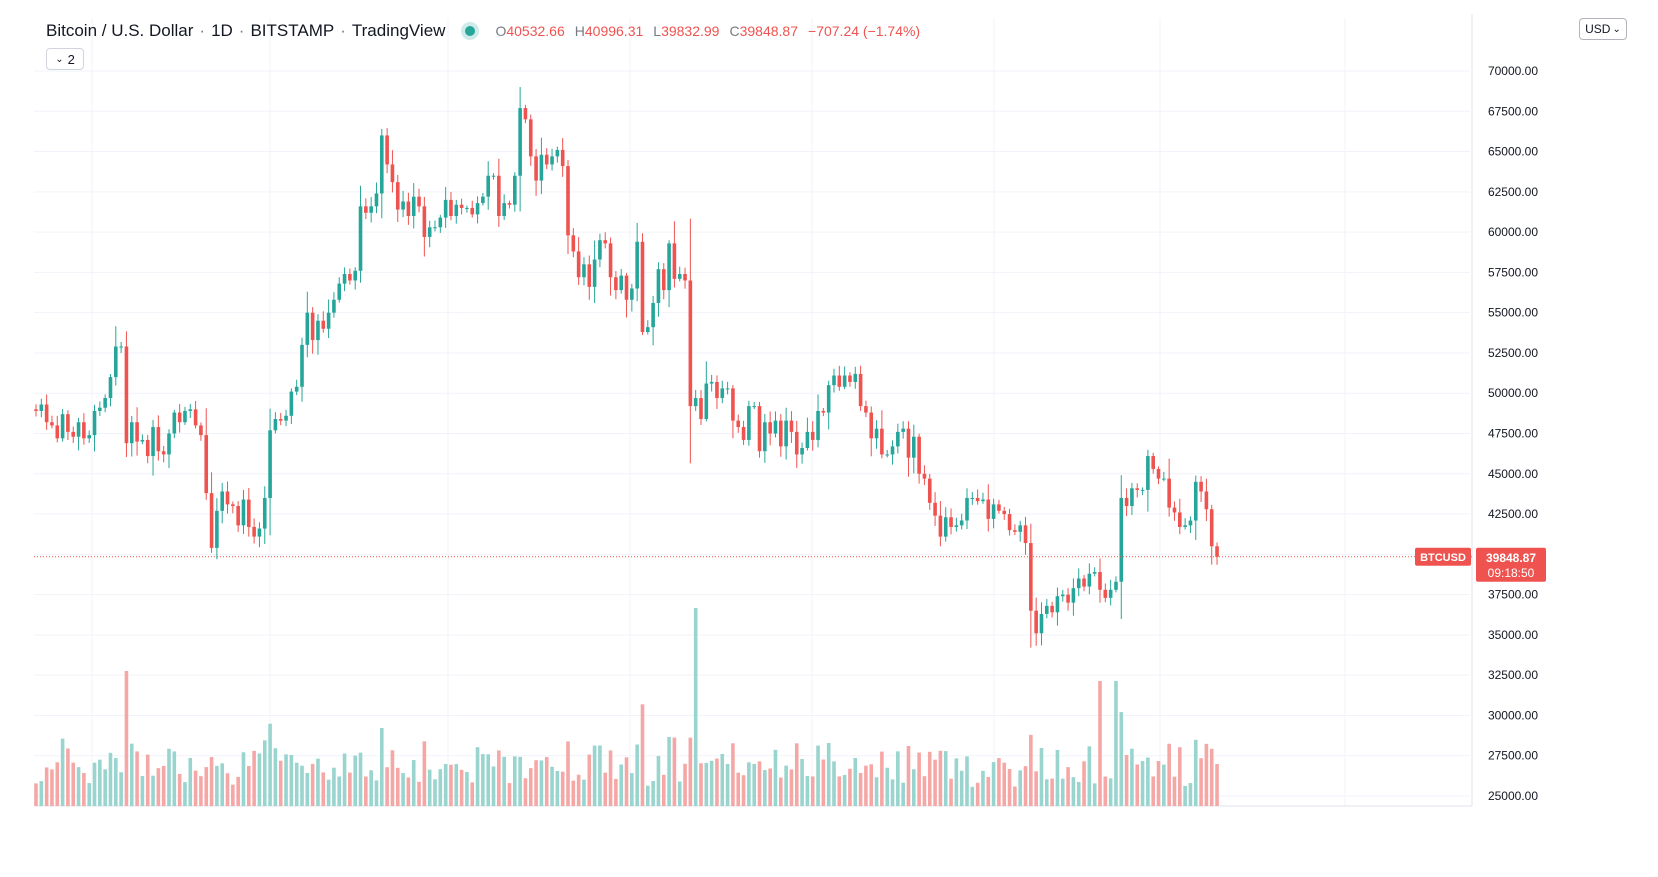 The image size is (1658, 877). What do you see at coordinates (1513, 313) in the screenshot?
I see `y-tick-label: 55000.00` at bounding box center [1513, 313].